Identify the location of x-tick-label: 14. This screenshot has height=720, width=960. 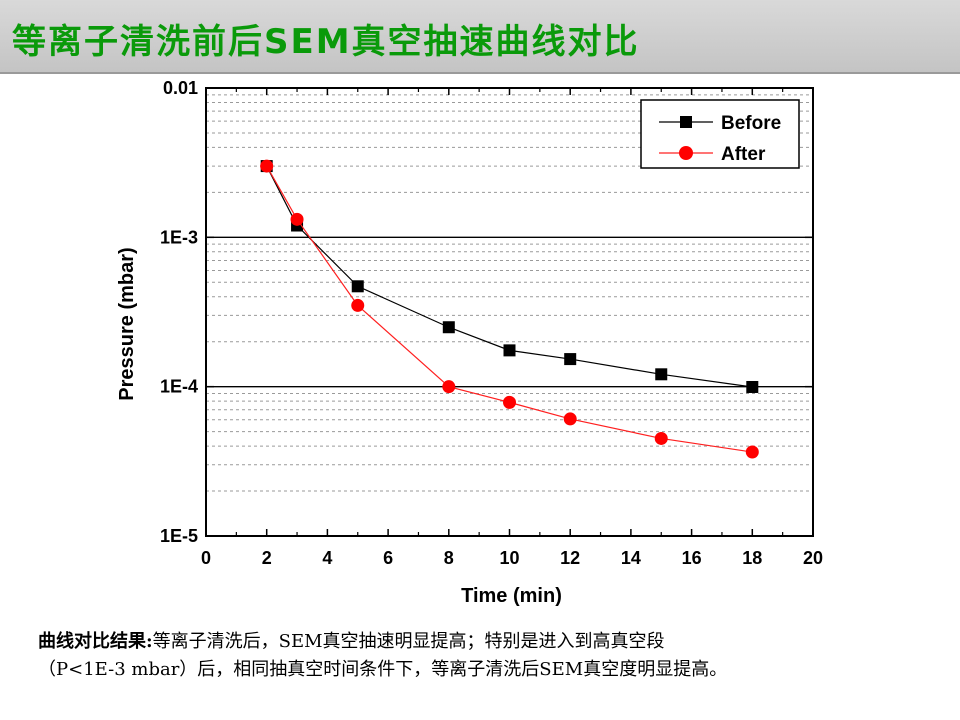
(631, 558).